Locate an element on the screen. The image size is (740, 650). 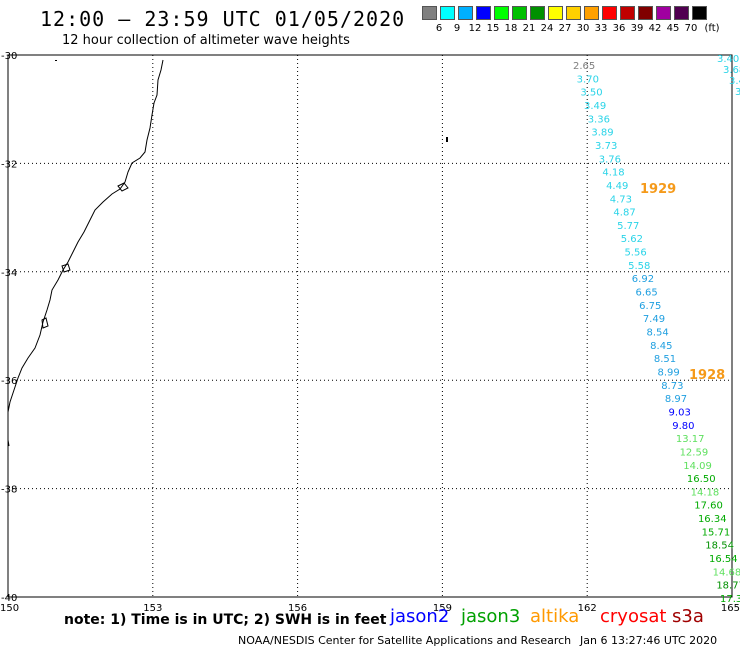
scale-label: 9 is located at coordinates (457, 28).